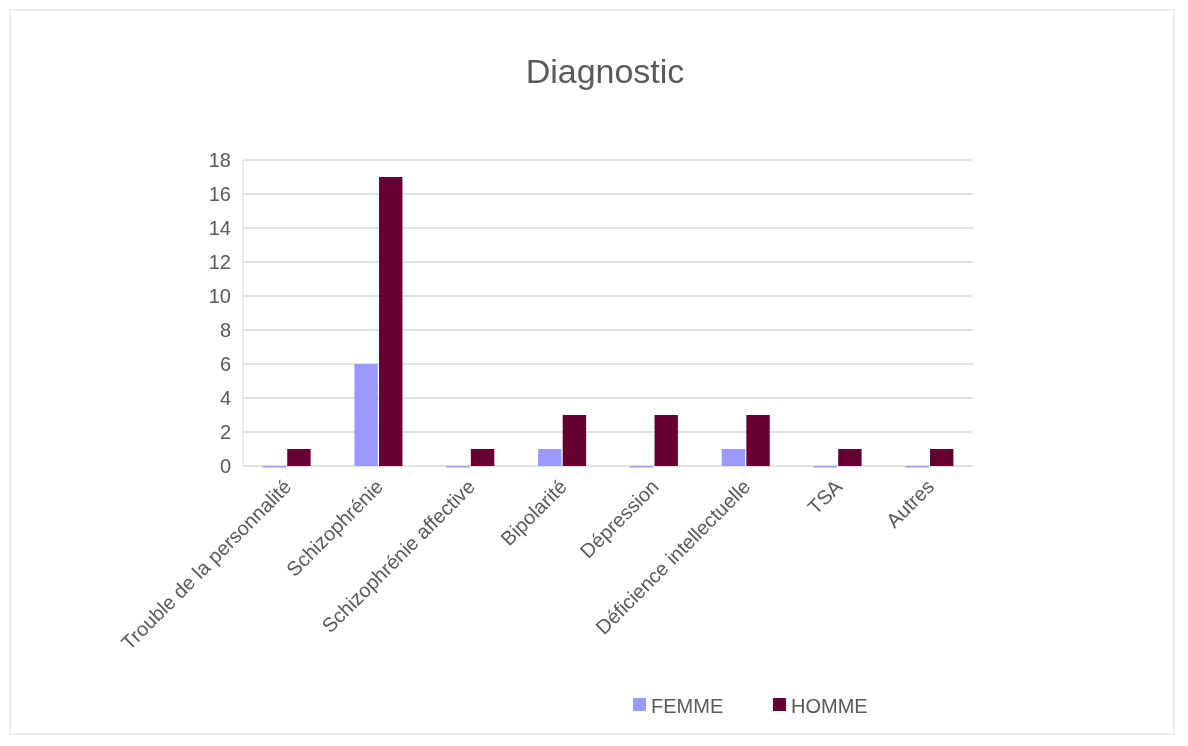 Image resolution: width=1188 pixels, height=746 pixels. I want to click on legend-label: FEMME, so click(687, 706).